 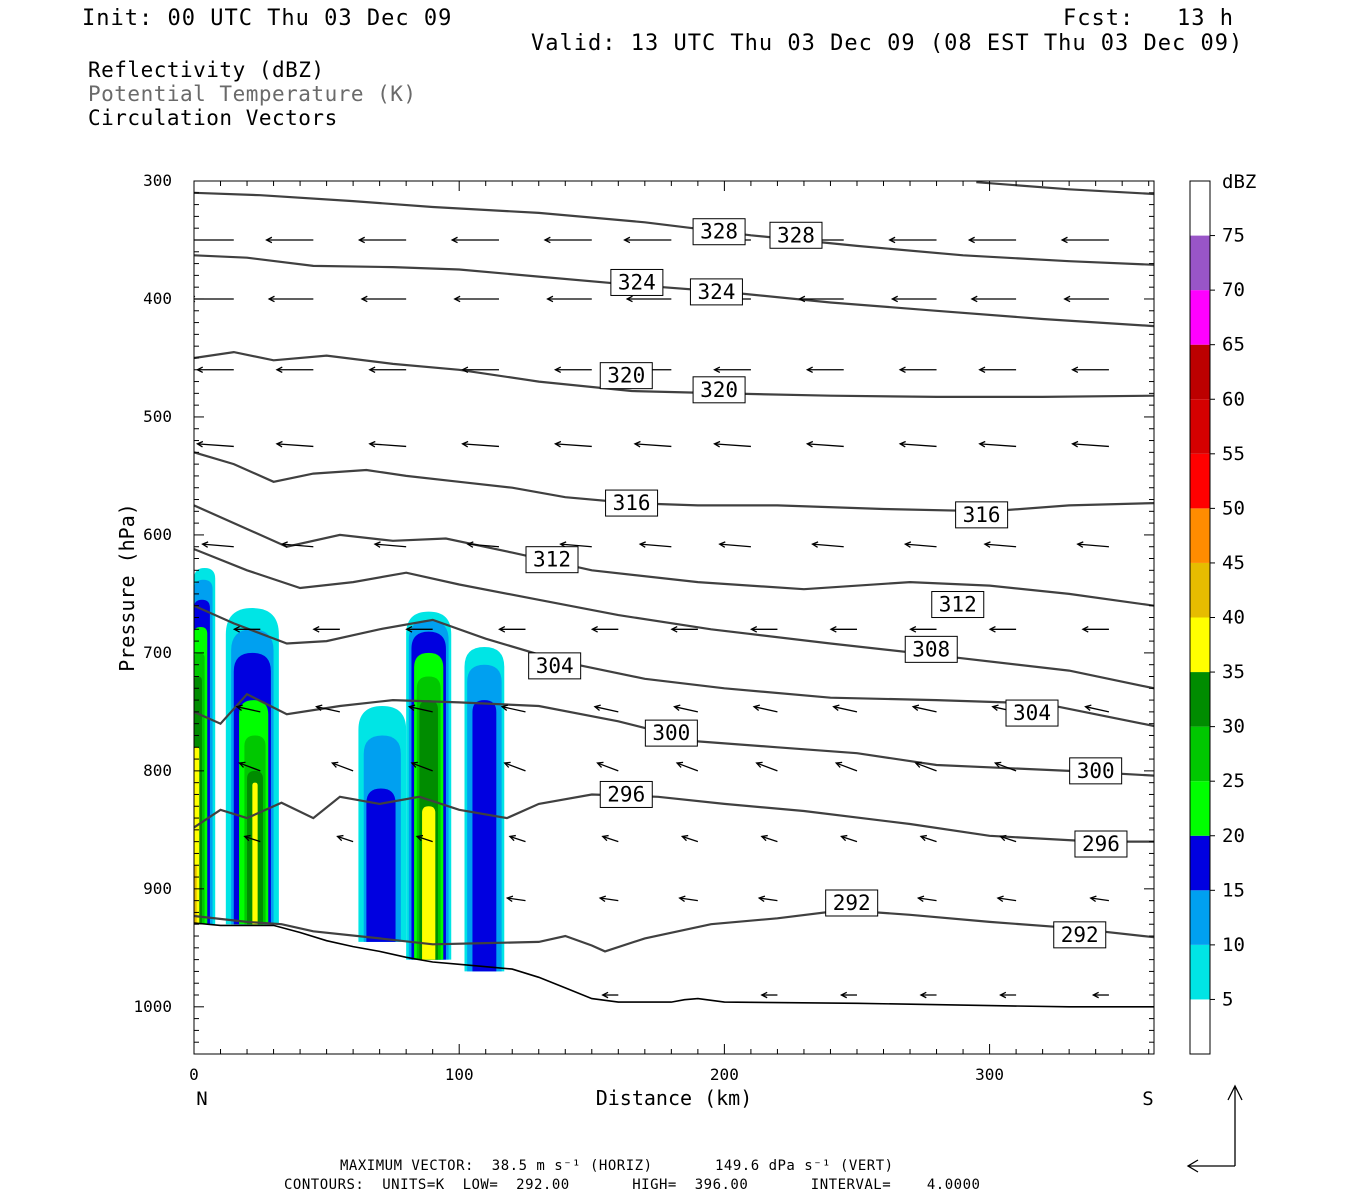 What do you see at coordinates (201, 1099) in the screenshot?
I see `x-end-label-north: N` at bounding box center [201, 1099].